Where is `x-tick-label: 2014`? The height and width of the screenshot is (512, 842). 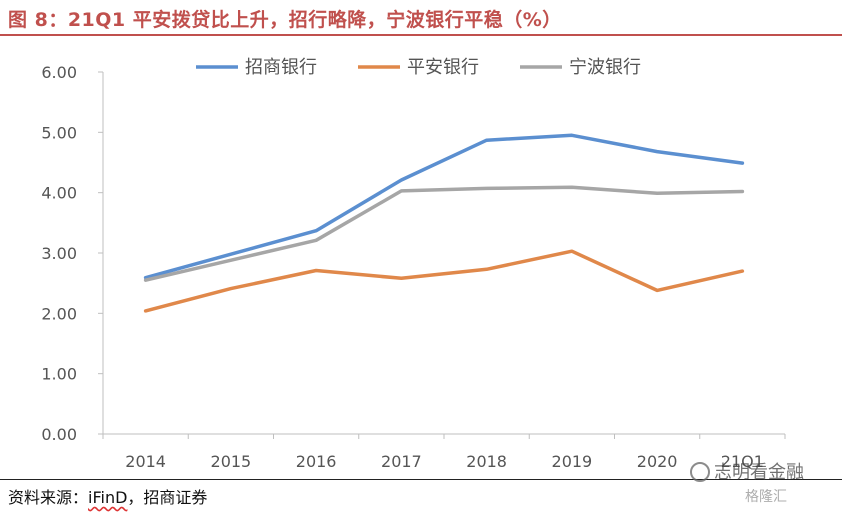 x-tick-label: 2014 is located at coordinates (145, 461).